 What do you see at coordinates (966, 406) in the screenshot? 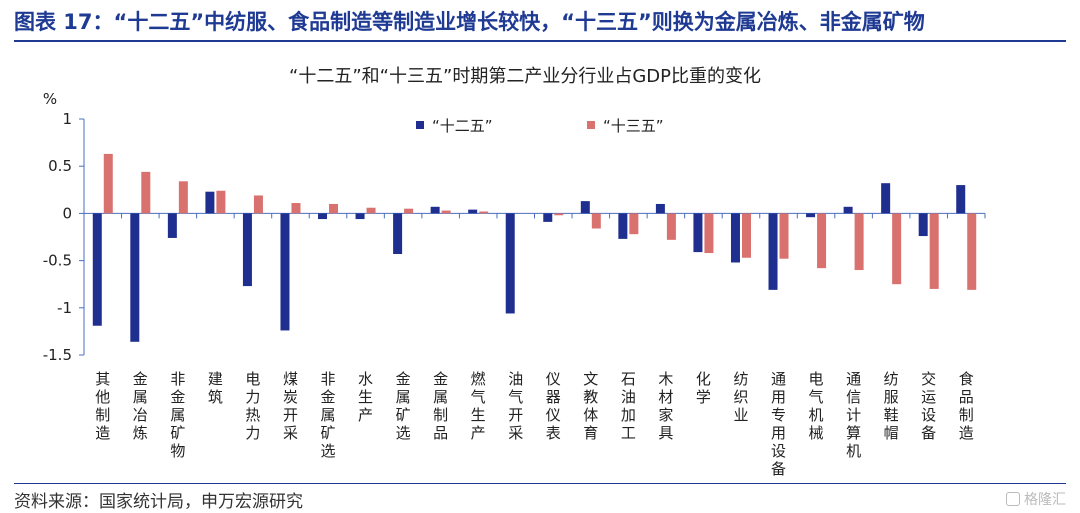
I see `category-label: 食品制造` at bounding box center [966, 406].